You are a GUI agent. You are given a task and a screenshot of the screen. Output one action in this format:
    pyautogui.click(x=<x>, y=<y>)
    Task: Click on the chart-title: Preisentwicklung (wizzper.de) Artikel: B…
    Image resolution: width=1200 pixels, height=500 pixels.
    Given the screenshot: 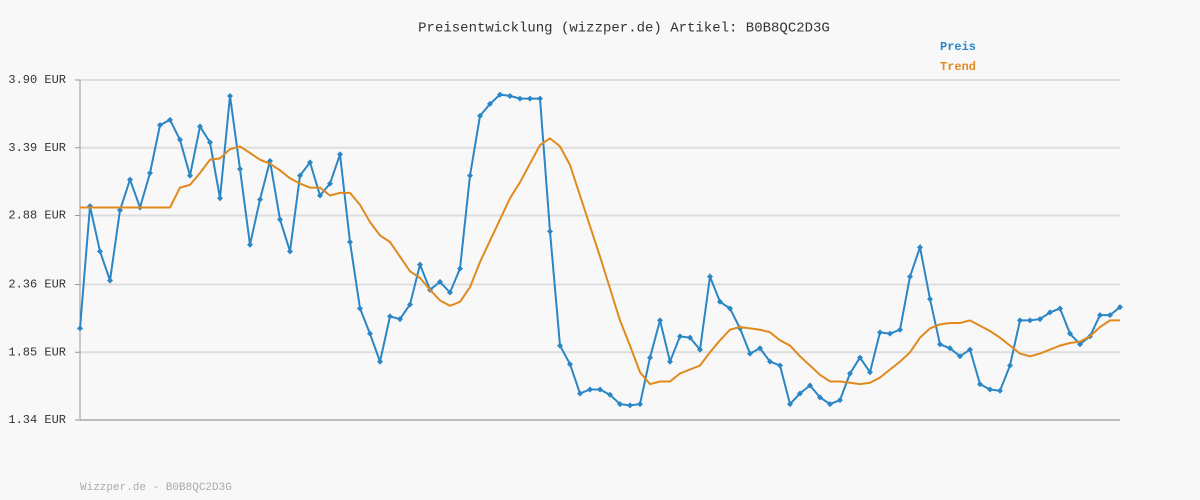 What is the action you would take?
    pyautogui.click(x=624, y=29)
    